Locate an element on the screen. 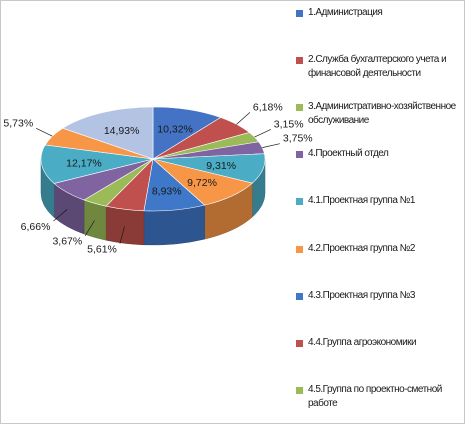 The width and height of the screenshot is (465, 425). pie-slices is located at coordinates (153, 159).